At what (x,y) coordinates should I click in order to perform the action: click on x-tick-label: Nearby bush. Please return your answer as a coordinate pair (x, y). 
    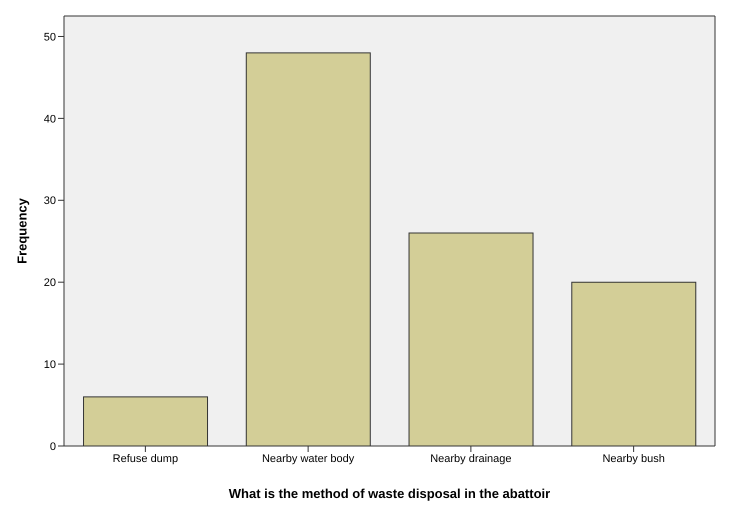
    Looking at the image, I should click on (633, 458).